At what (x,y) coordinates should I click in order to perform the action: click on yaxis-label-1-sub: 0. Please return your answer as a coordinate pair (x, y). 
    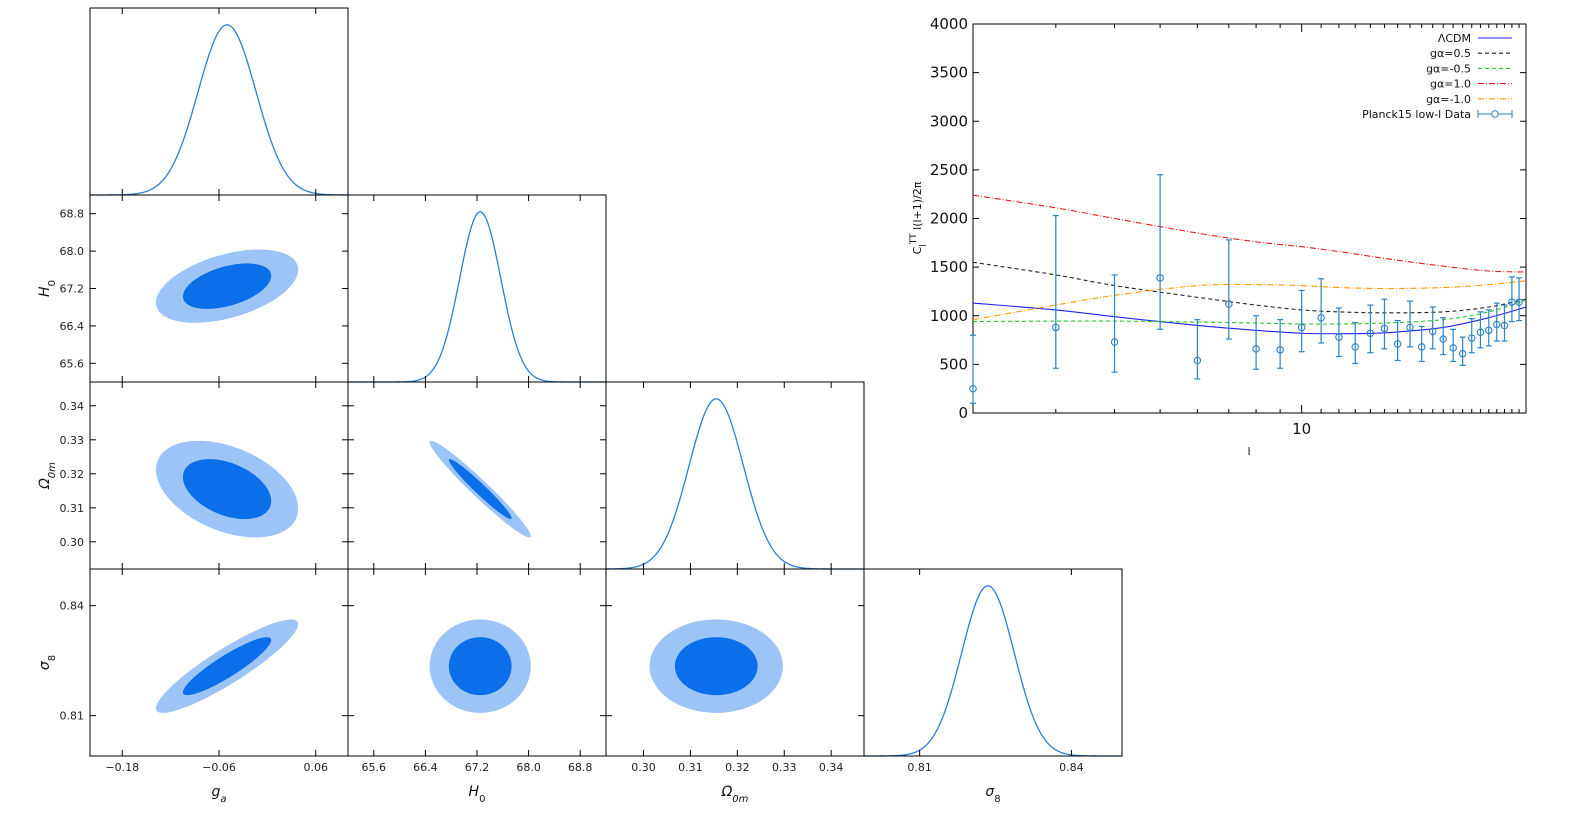
    Looking at the image, I should click on (52, 283).